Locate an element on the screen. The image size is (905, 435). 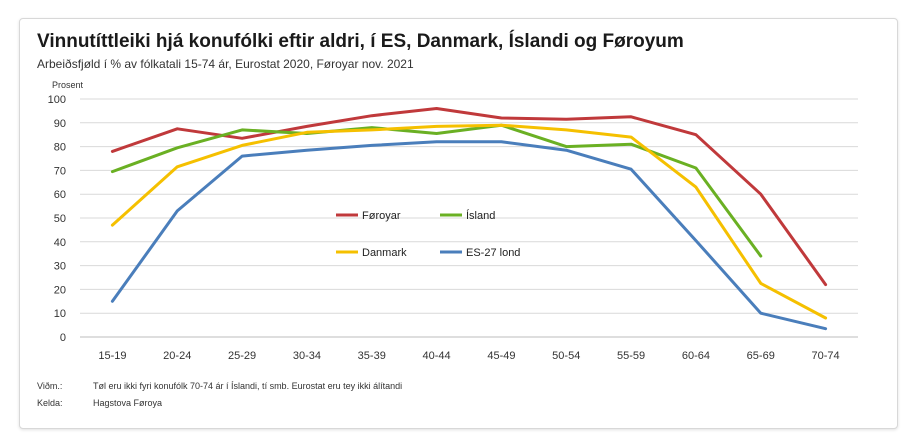
y-tick-label: 100 is located at coordinates (57, 100).